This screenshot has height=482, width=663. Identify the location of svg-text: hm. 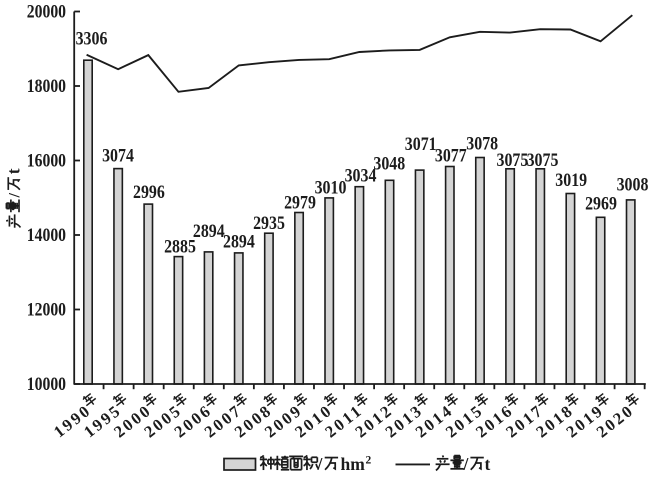
(353, 464).